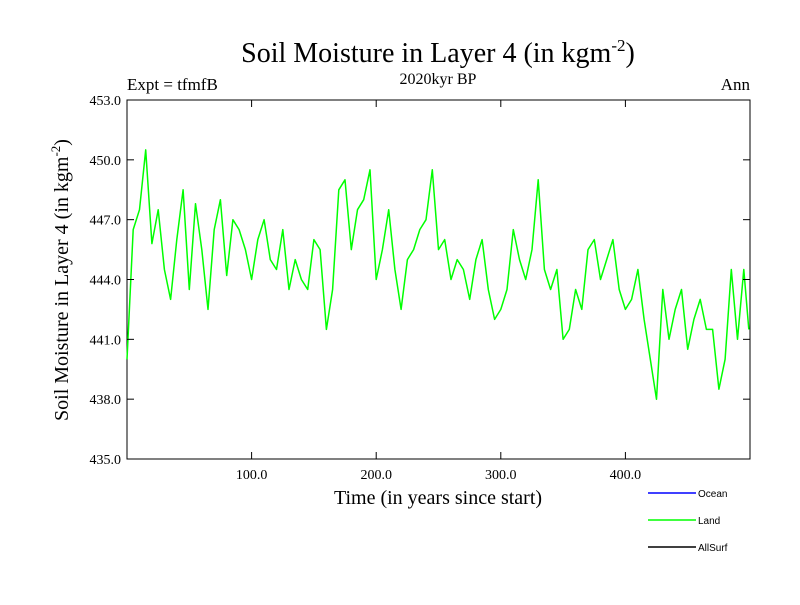 This screenshot has height=605, width=800. What do you see at coordinates (106, 281) in the screenshot?
I see `y-tick-label: 444.0` at bounding box center [106, 281].